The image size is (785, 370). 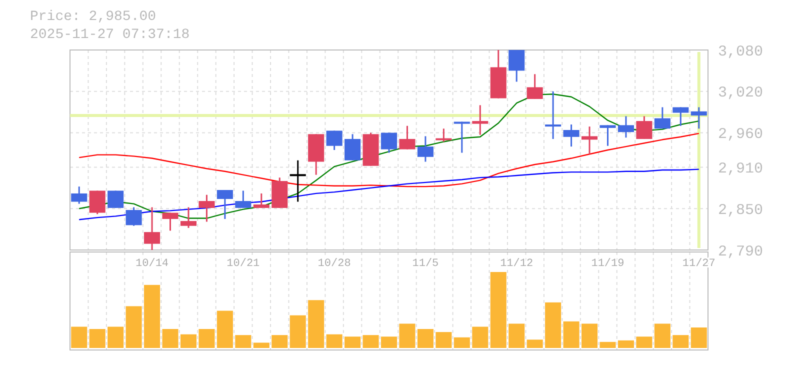 I want to click on y-tick-label: 2,910, so click(x=741, y=169).